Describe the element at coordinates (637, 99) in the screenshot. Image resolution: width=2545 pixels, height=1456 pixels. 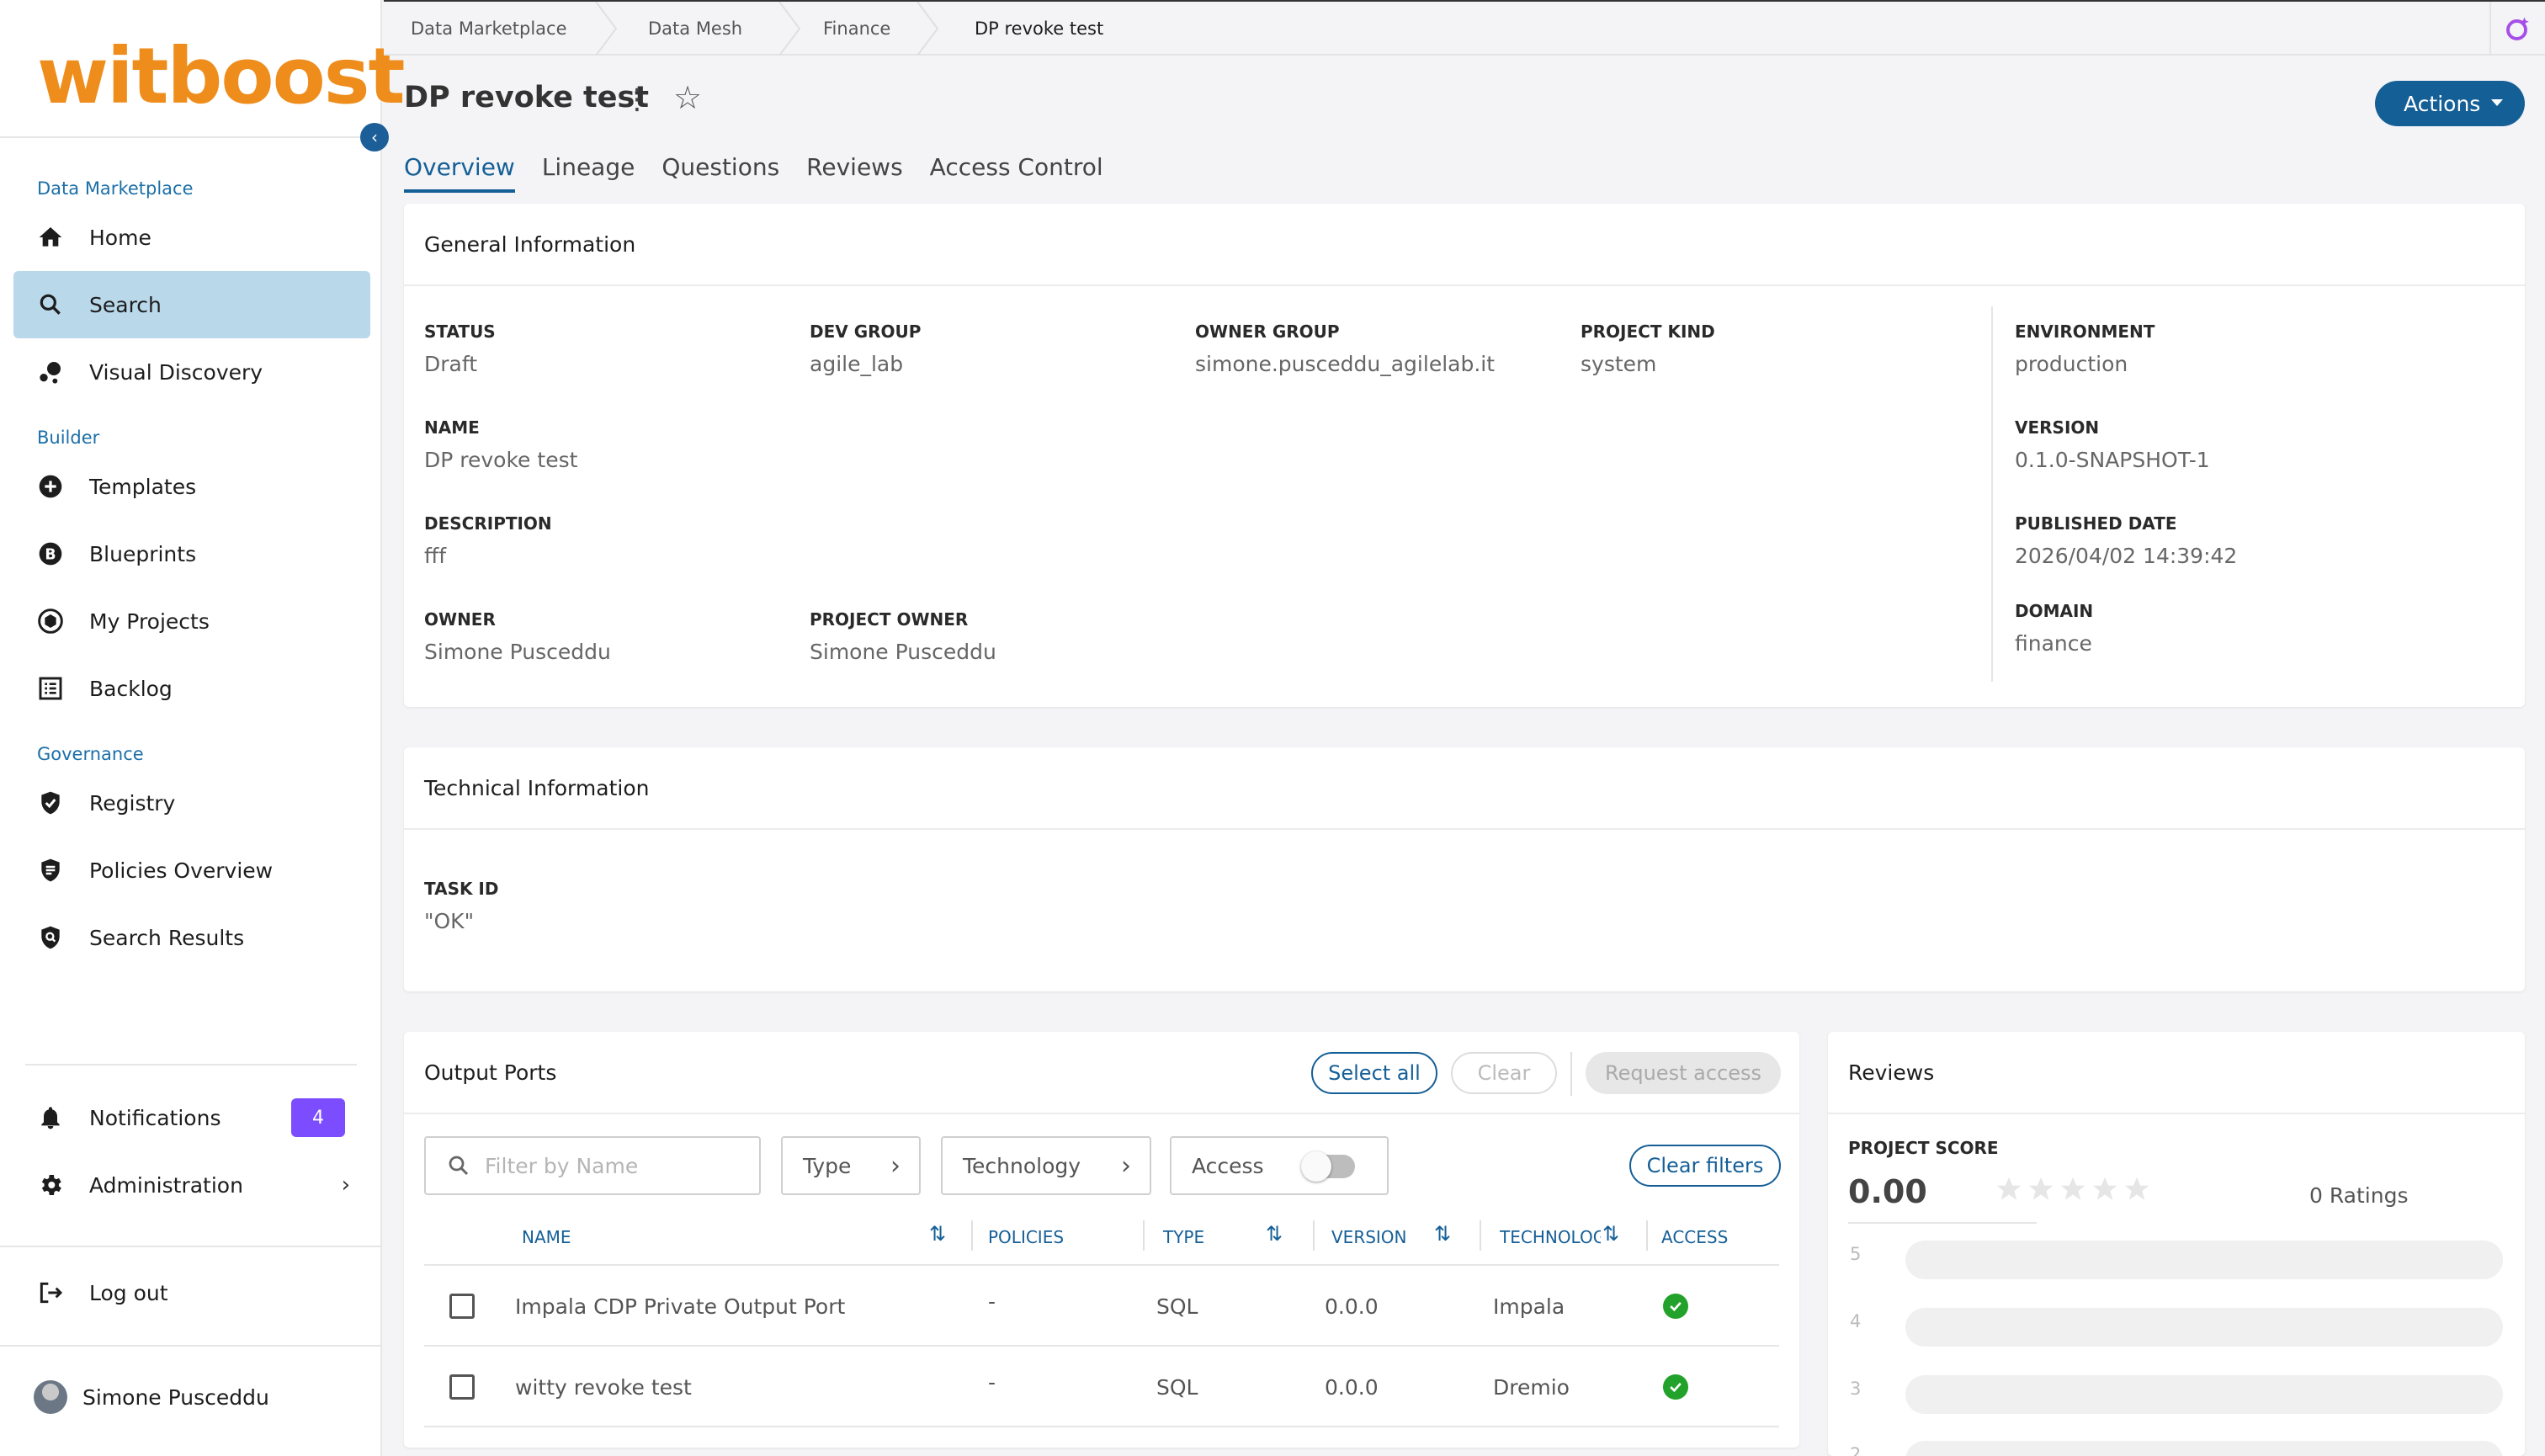
I see `more-options-button: ⋮` at that location.